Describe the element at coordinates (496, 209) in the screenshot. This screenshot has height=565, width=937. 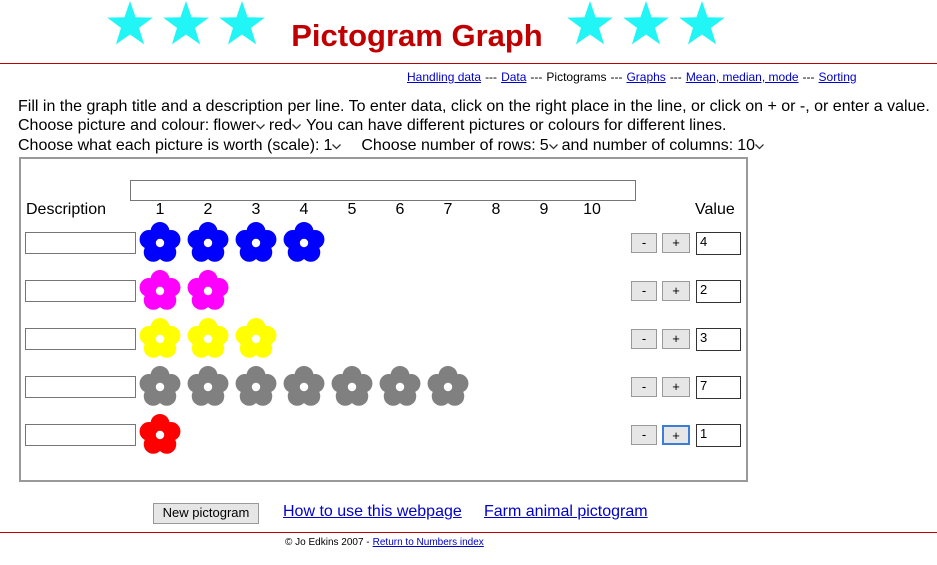
I see `column-number: 8` at that location.